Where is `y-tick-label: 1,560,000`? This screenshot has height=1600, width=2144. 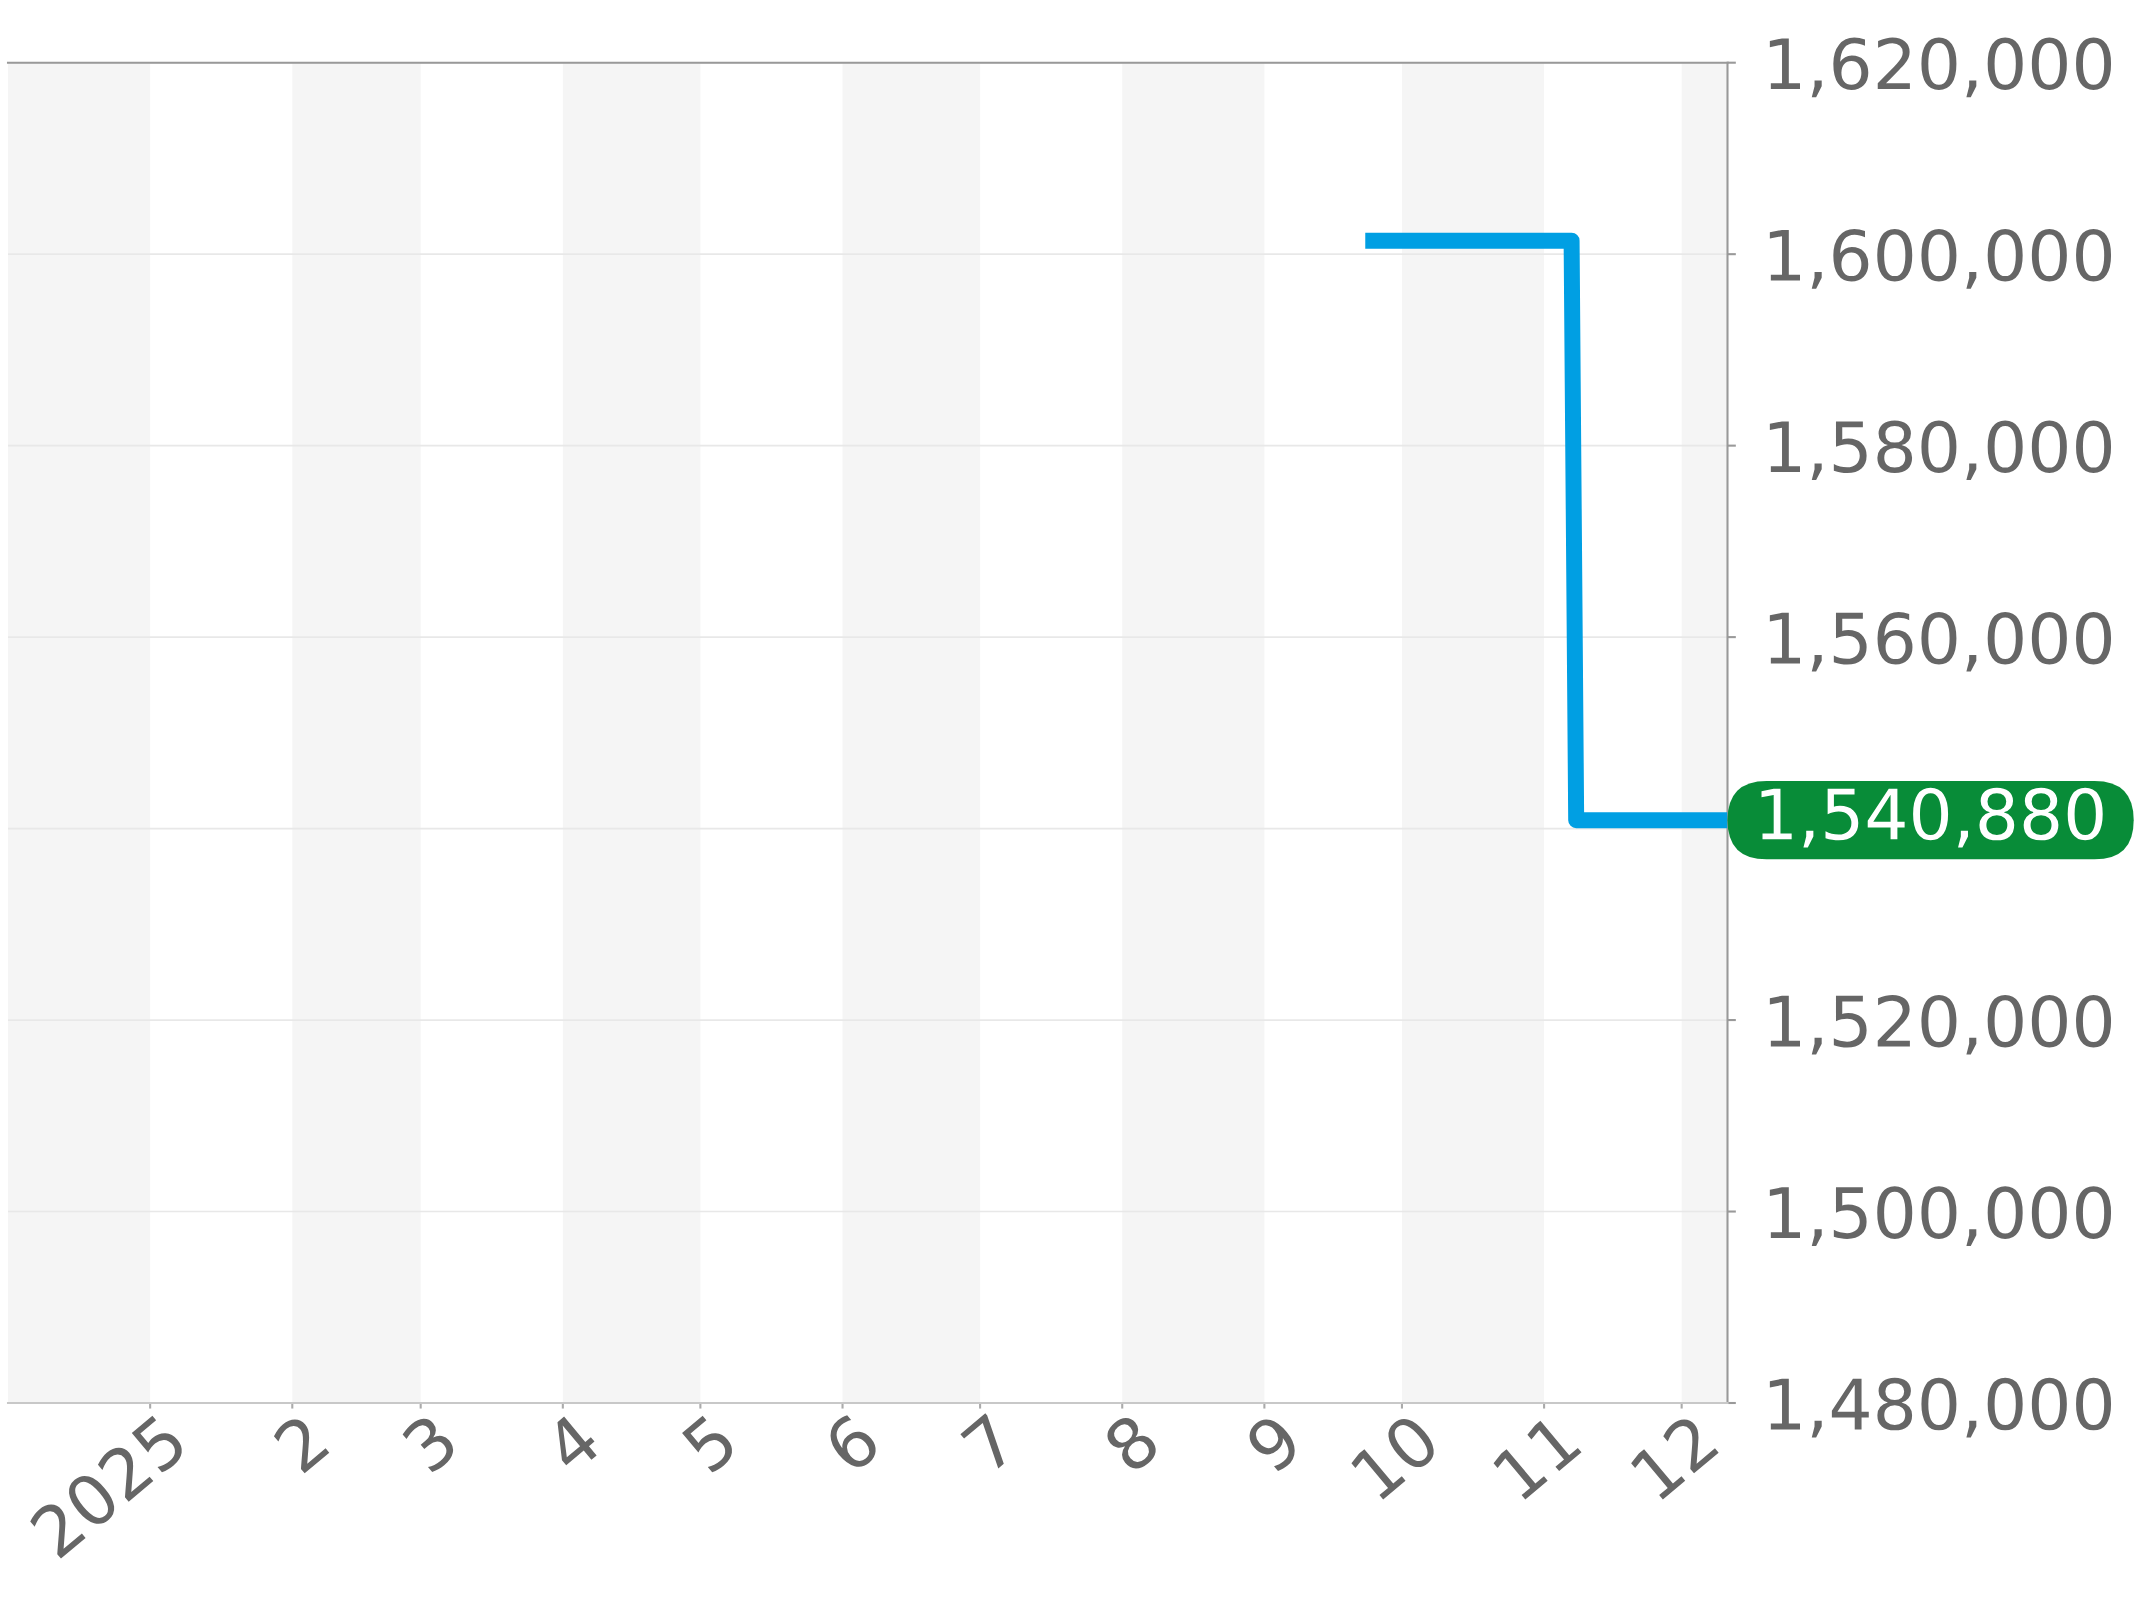 y-tick-label: 1,560,000 is located at coordinates (1940, 641).